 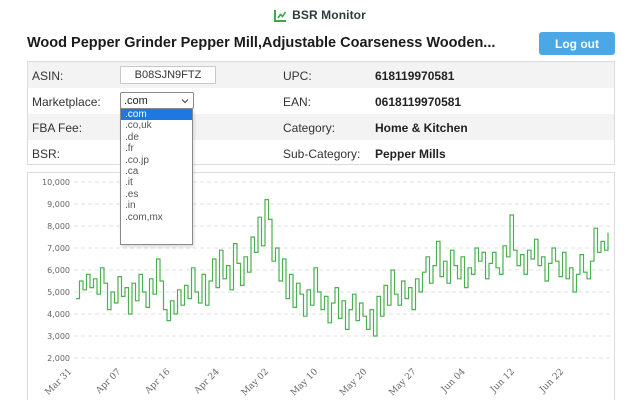 What do you see at coordinates (58, 248) in the screenshot?
I see `y-tick-label: 7,000` at bounding box center [58, 248].